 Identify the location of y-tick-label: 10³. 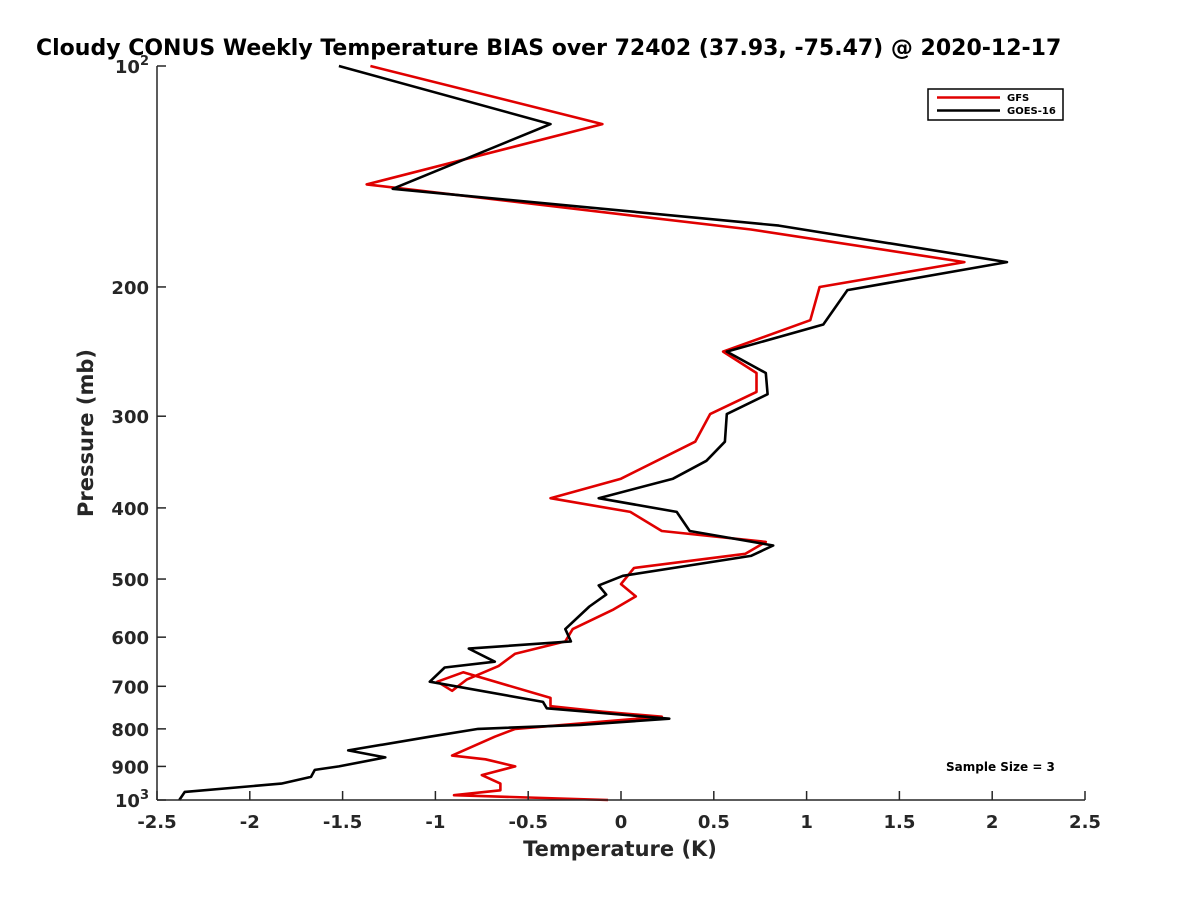
(132, 800).